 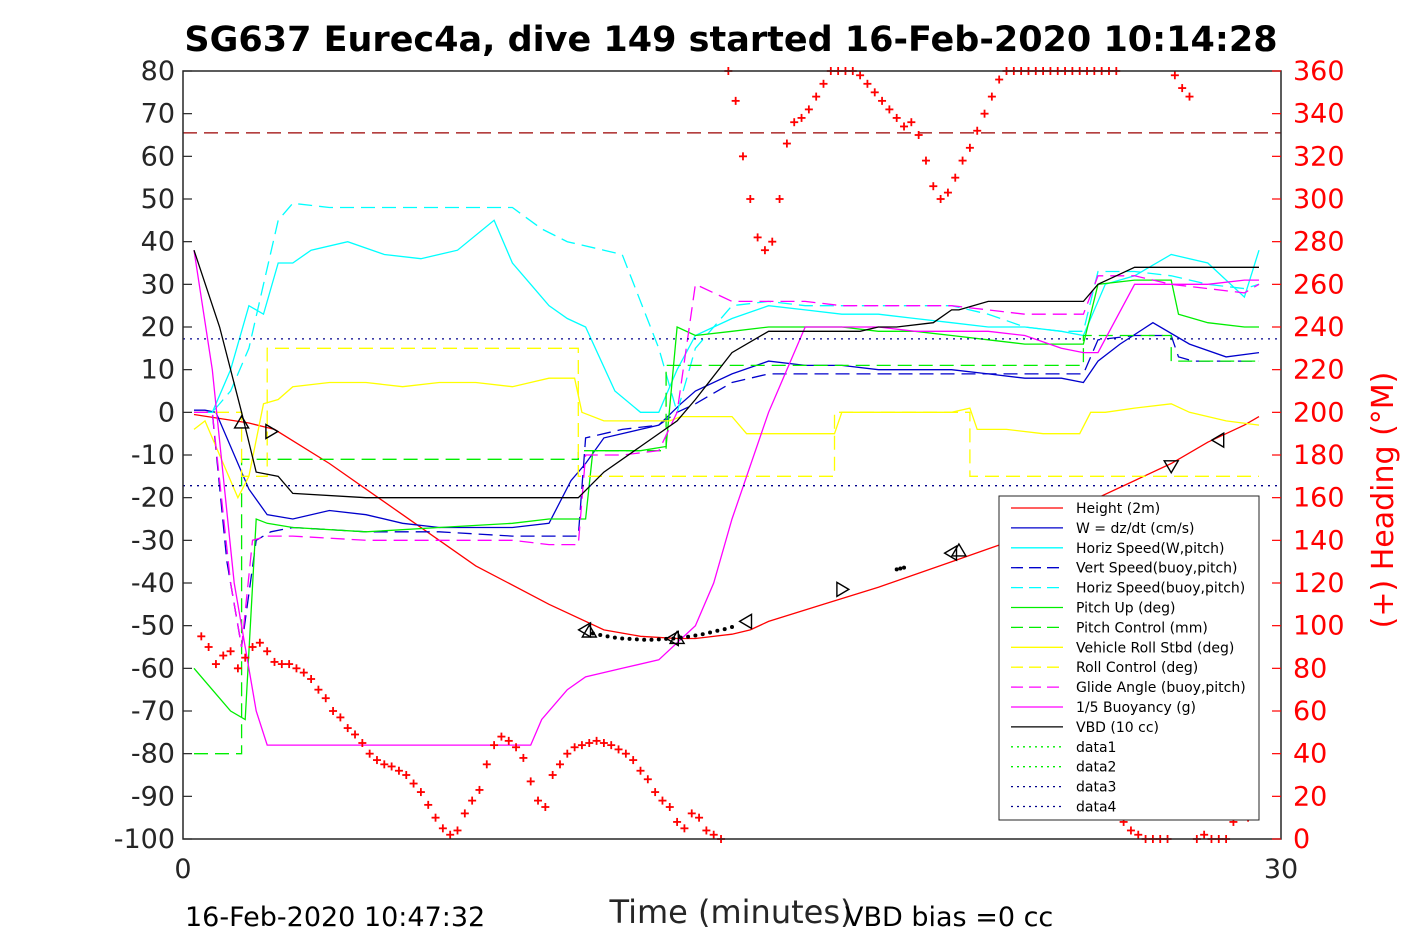 What do you see at coordinates (1319, 199) in the screenshot?
I see `right-tick-label: 300` at bounding box center [1319, 199].